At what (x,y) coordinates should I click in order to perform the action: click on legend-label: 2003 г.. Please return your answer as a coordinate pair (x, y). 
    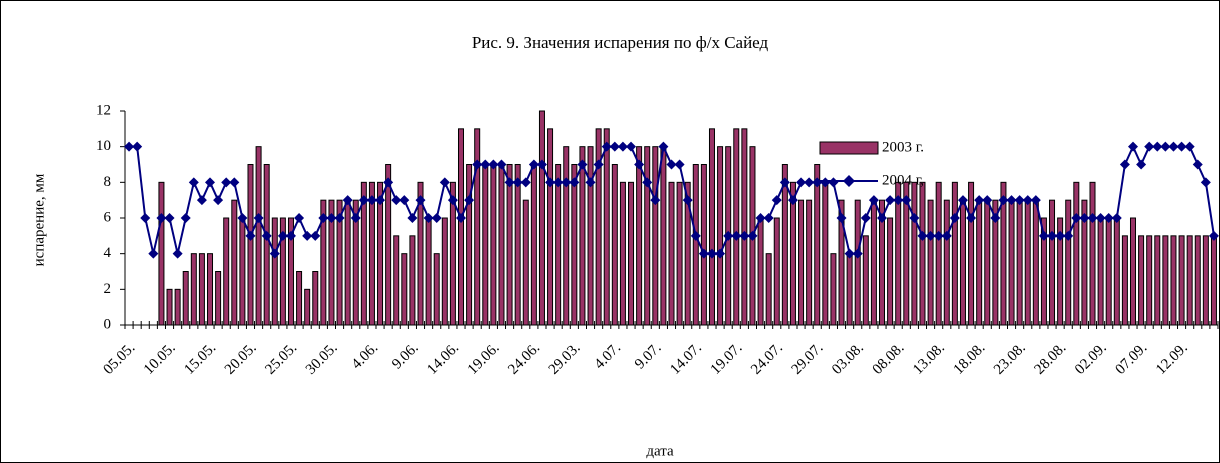
    Looking at the image, I should click on (903, 147).